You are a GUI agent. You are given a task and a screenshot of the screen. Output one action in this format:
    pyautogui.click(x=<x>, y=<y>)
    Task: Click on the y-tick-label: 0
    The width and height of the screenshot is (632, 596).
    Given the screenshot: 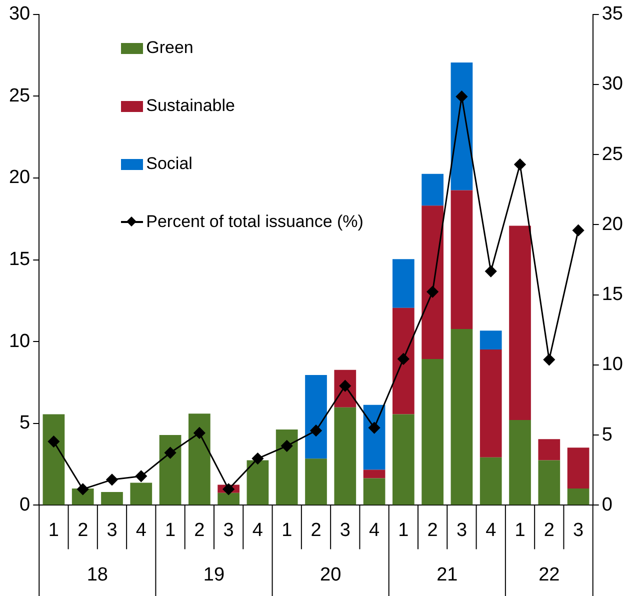 What is the action you would take?
    pyautogui.click(x=25, y=505)
    